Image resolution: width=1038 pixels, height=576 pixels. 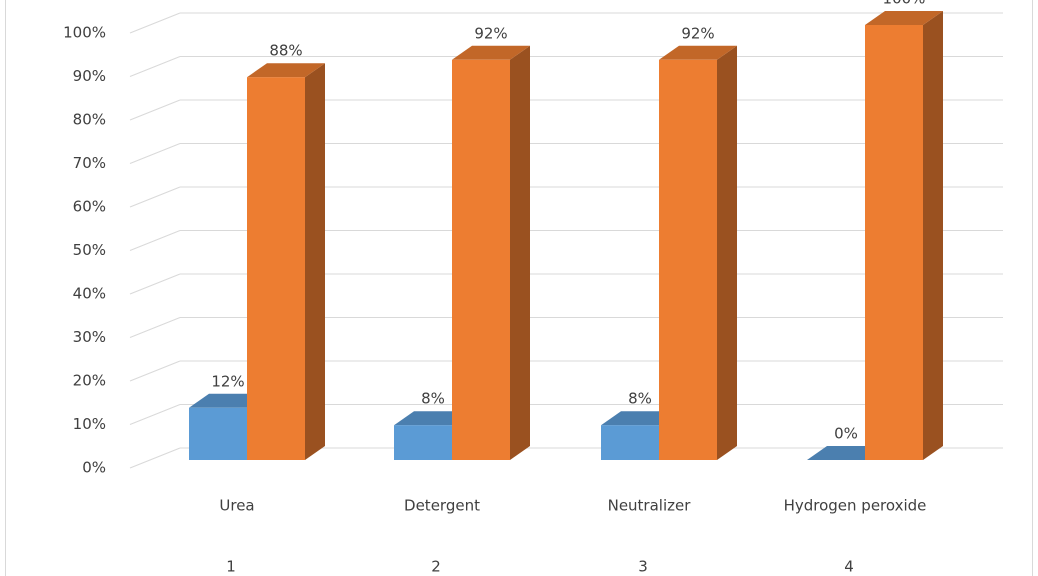 What do you see at coordinates (285, 51) in the screenshot?
I see `data-label: 88%` at bounding box center [285, 51].